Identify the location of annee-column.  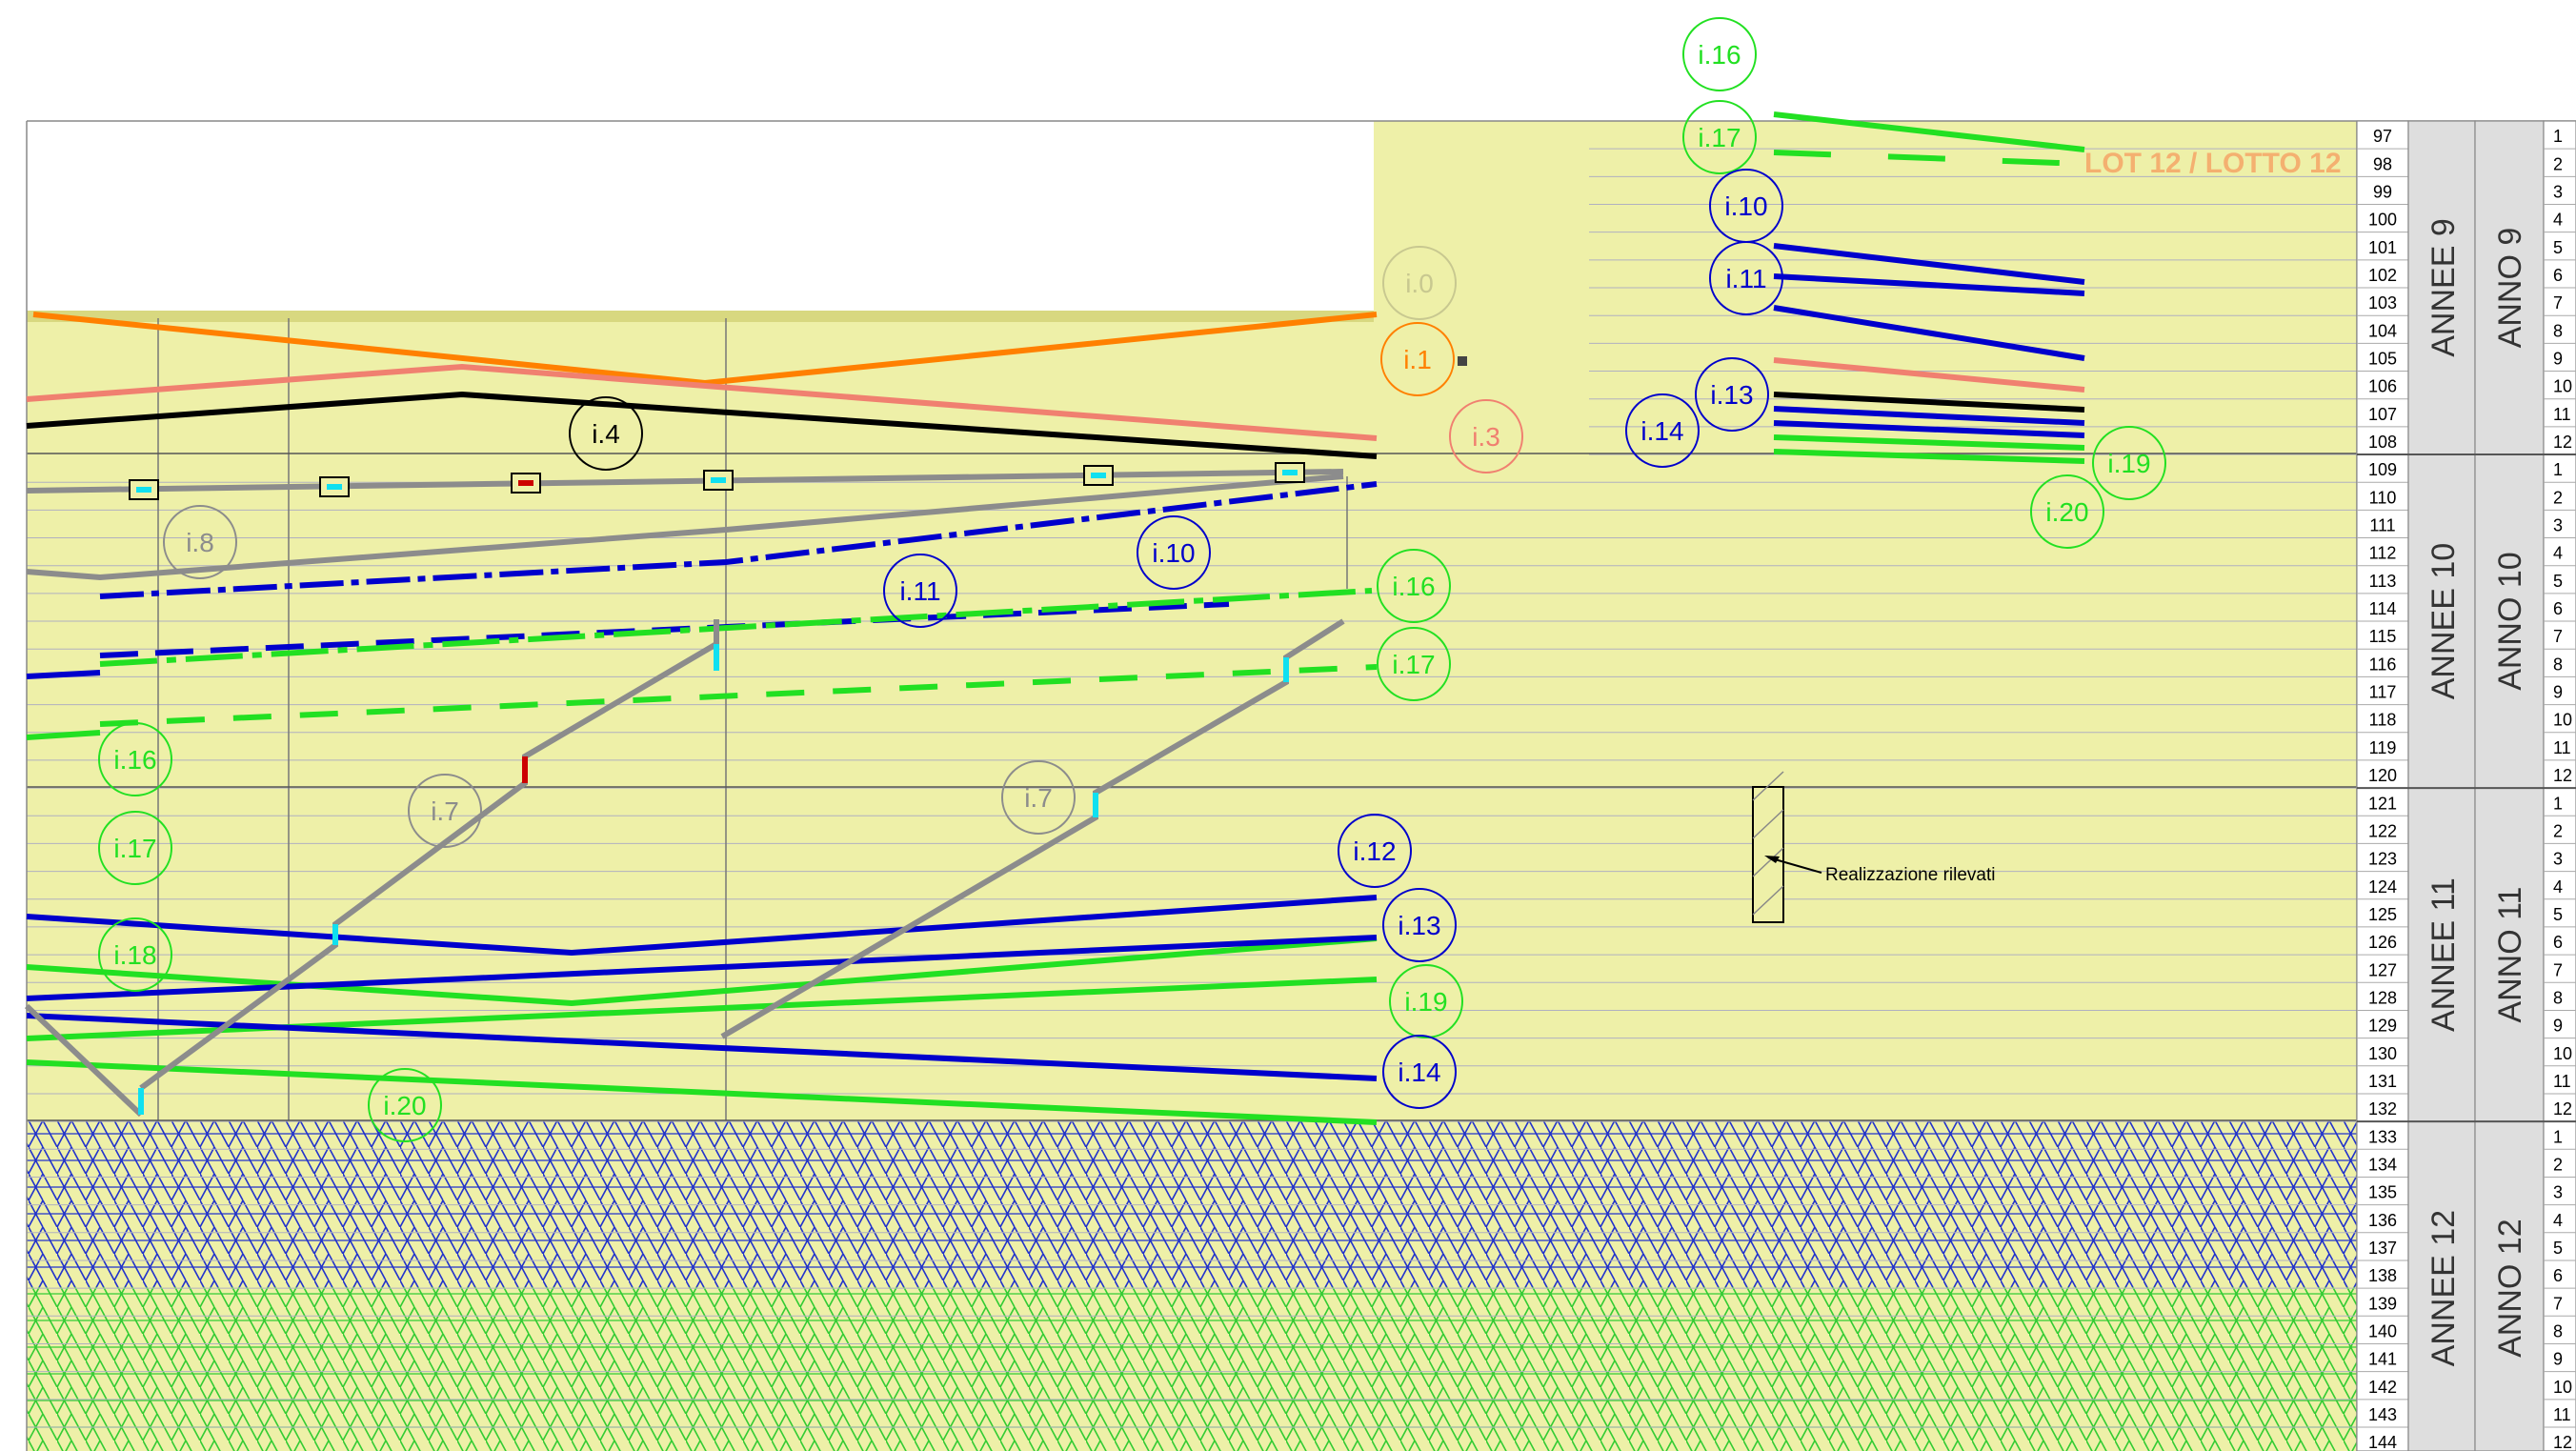
(2442, 785).